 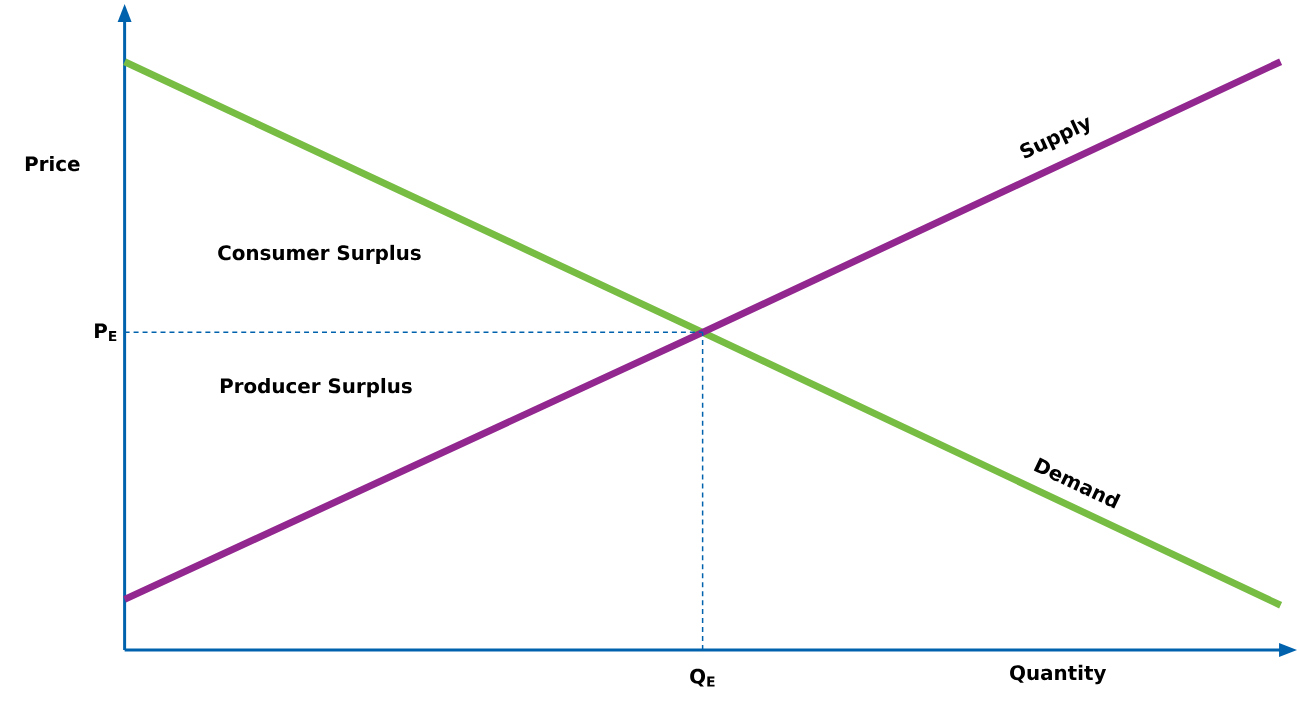 What do you see at coordinates (316, 388) in the screenshot?
I see `annotation: Producer Surplus` at bounding box center [316, 388].